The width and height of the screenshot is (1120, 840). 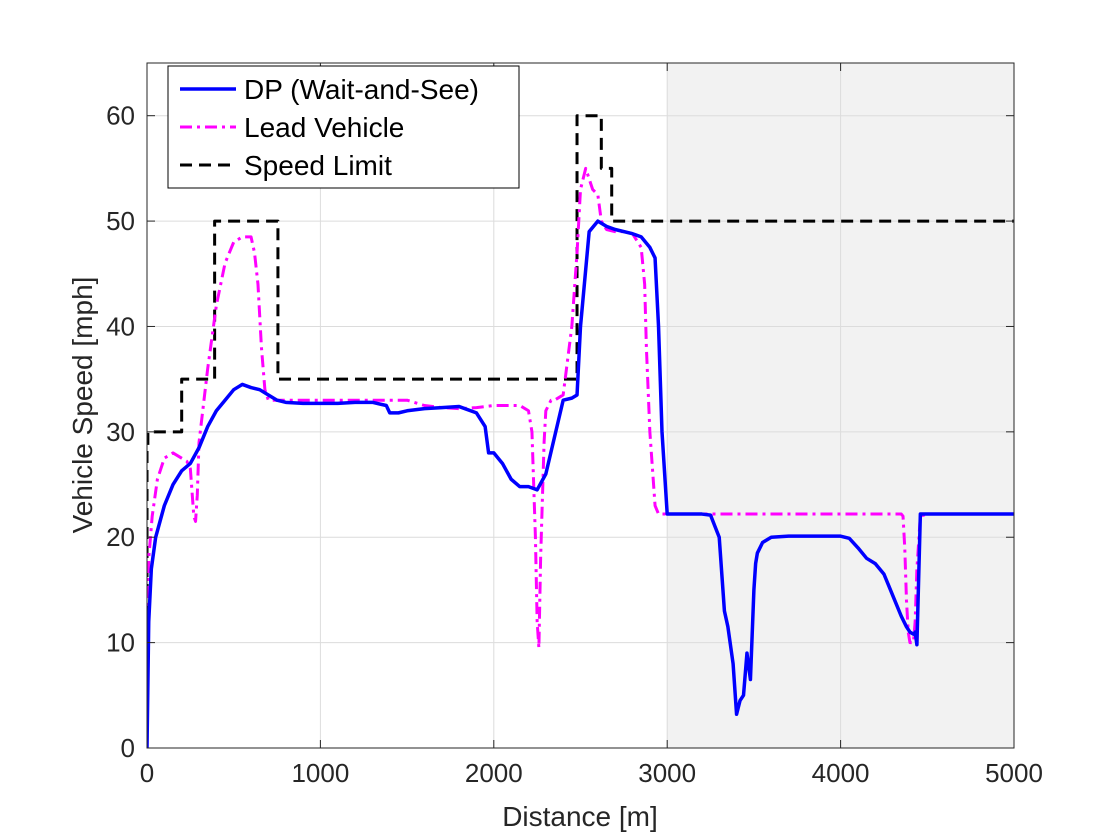 What do you see at coordinates (120, 537) in the screenshot?
I see `y-tick-label: 20` at bounding box center [120, 537].